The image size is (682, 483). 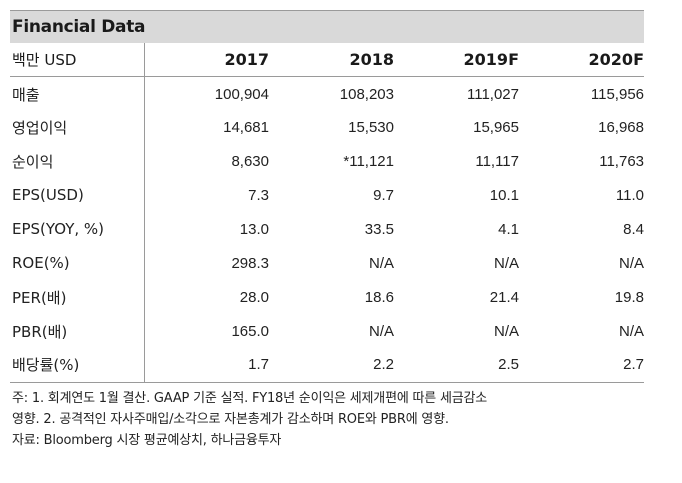 What do you see at coordinates (508, 229) in the screenshot?
I see `cell-value: 4.1` at bounding box center [508, 229].